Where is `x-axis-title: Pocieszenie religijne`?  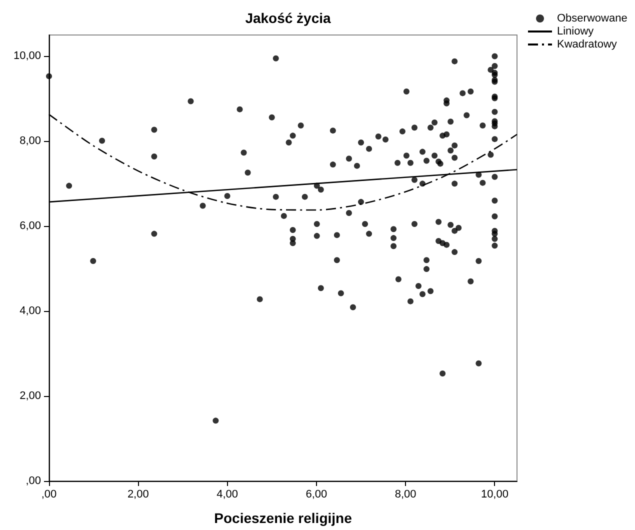 x-axis-title: Pocieszenie religijne is located at coordinates (283, 518).